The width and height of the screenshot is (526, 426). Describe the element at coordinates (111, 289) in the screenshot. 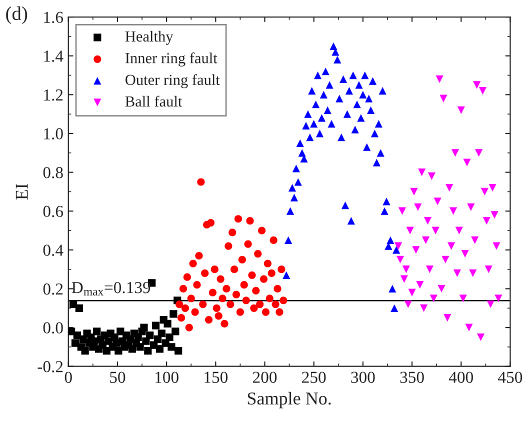

I see `ref-line-label: D$_{max}$=0.139` at that location.